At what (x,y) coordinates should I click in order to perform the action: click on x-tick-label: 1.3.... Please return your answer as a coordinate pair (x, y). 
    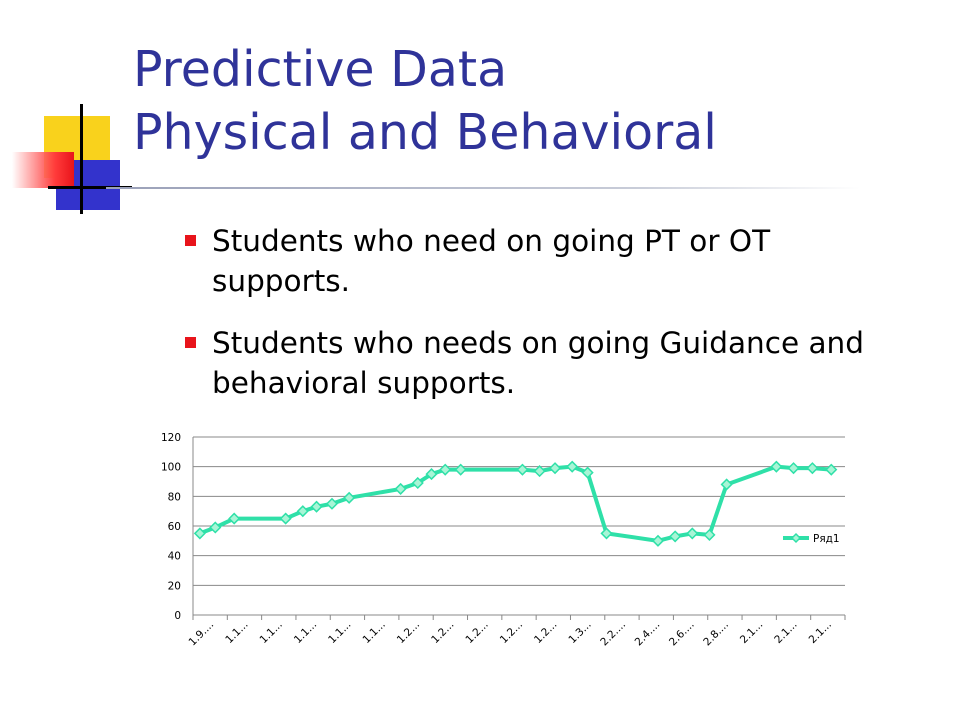
    Looking at the image, I should click on (579, 632).